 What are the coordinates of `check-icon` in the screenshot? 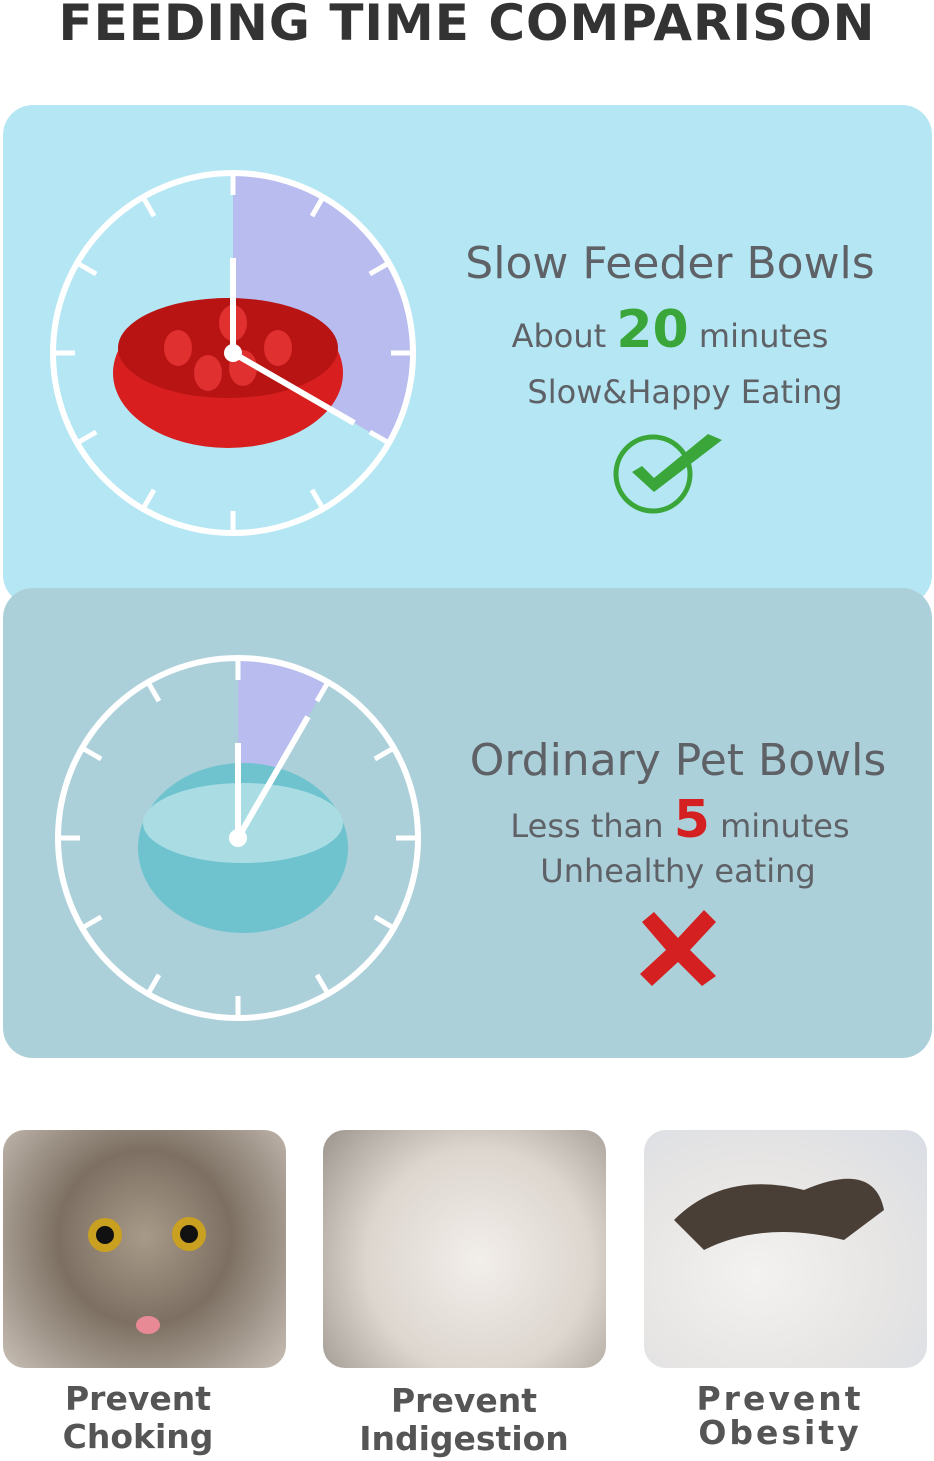 It's located at (667, 474).